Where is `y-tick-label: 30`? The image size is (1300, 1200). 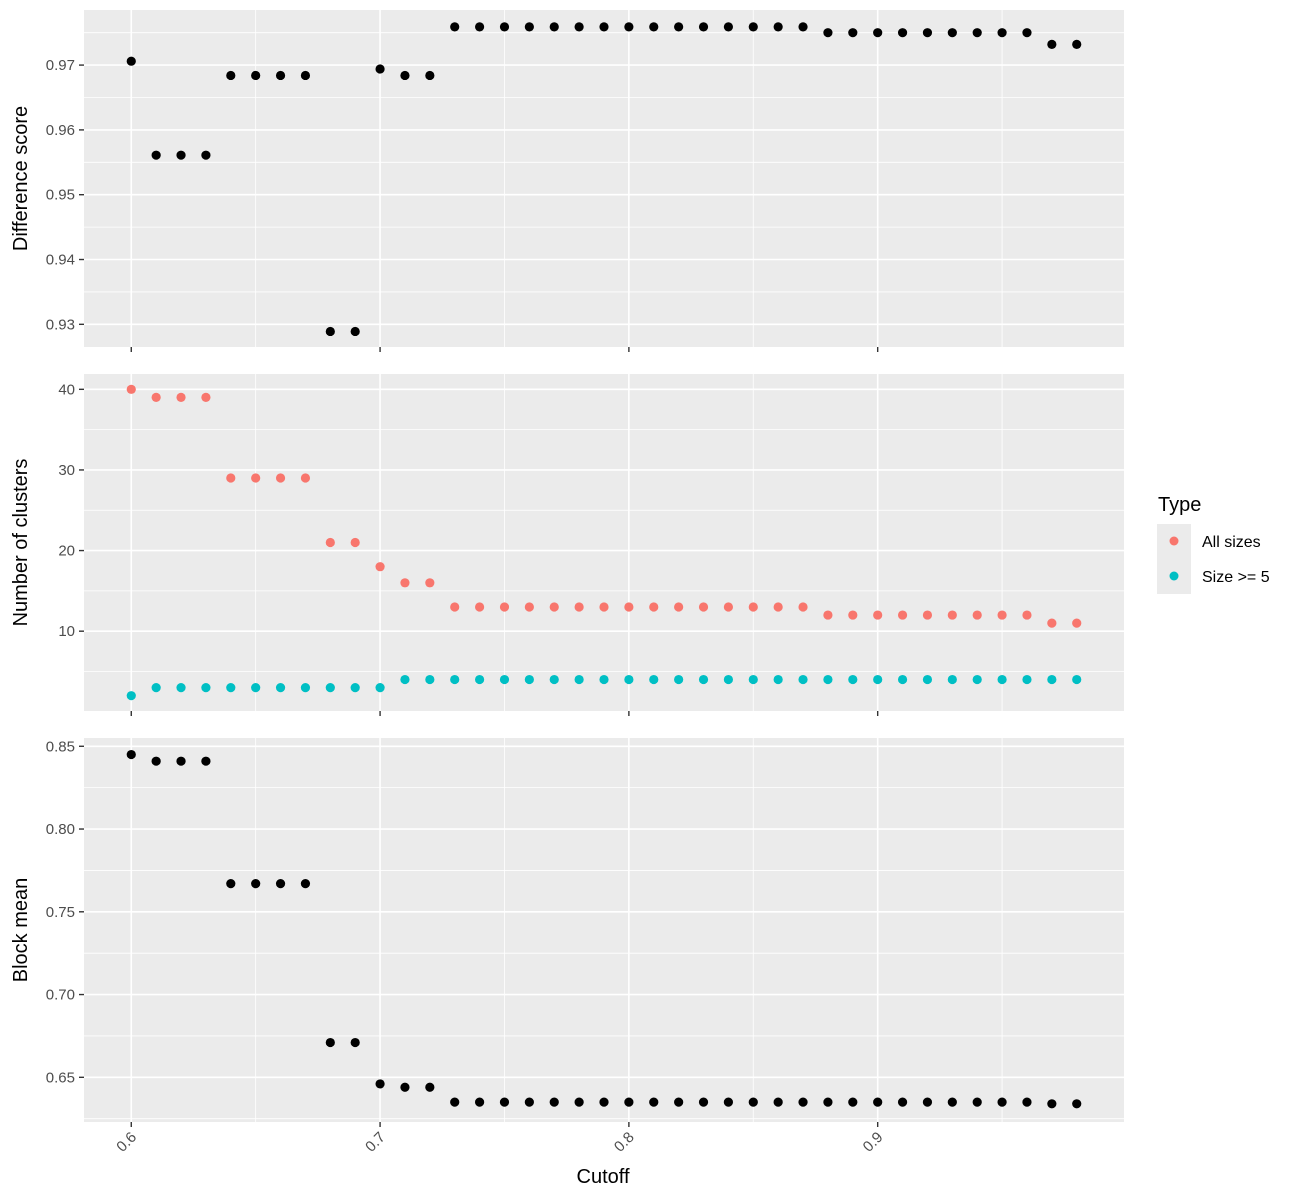 y-tick-label: 30 is located at coordinates (66, 470).